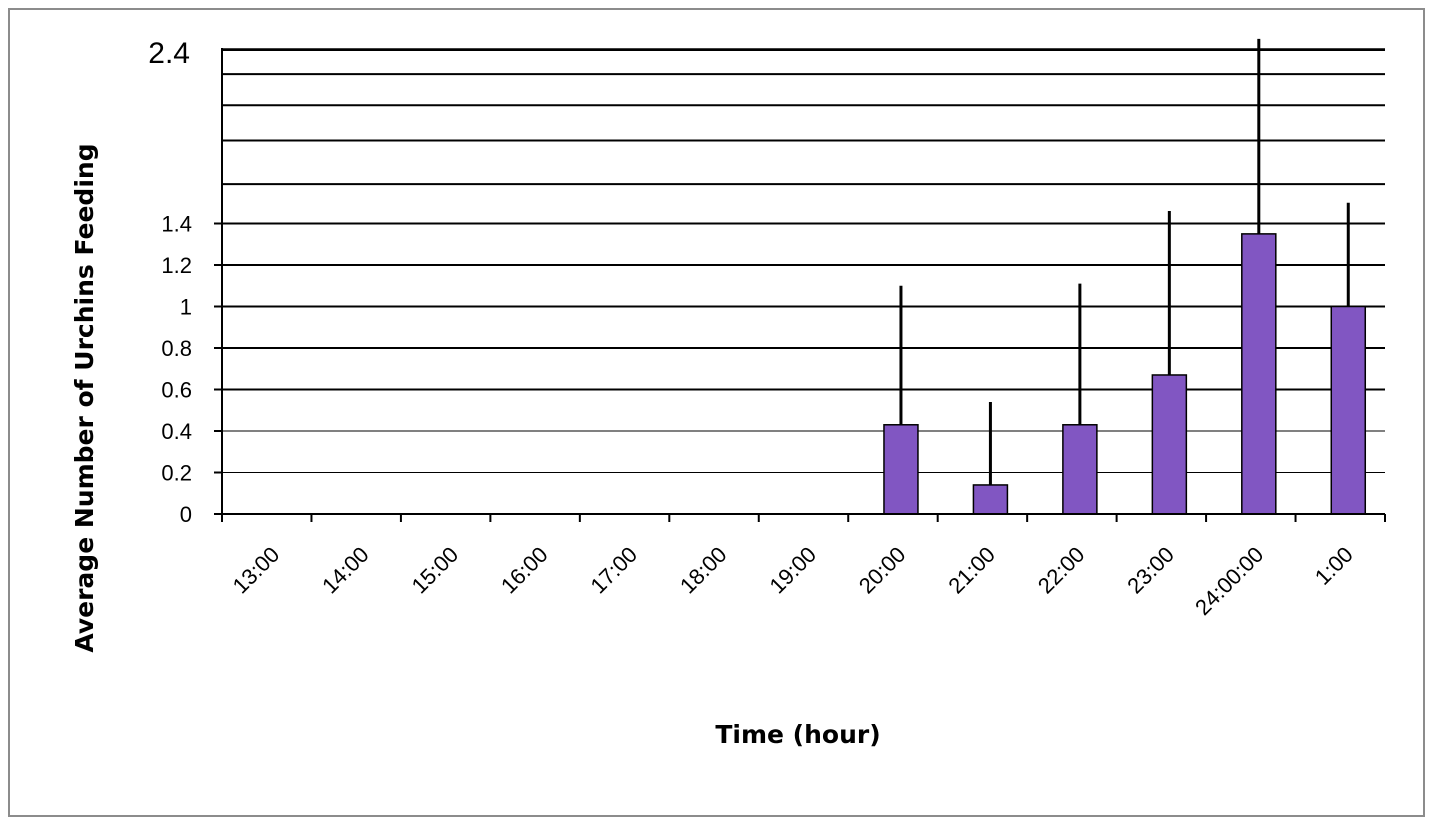  I want to click on y-tick-label-0: 0, so click(186, 514).